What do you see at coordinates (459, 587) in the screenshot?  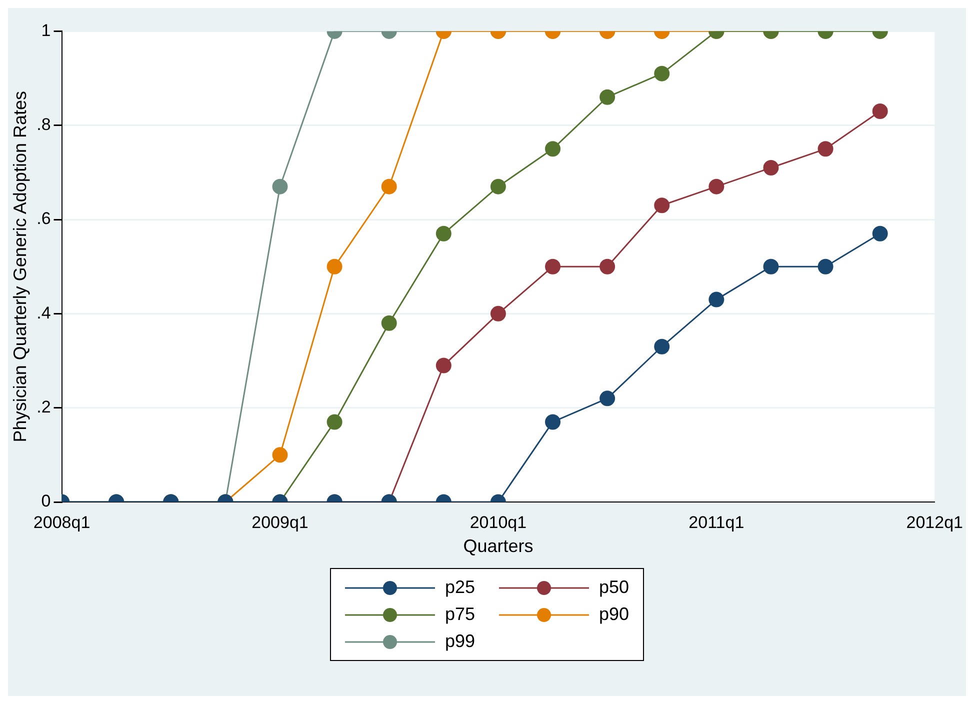 I see `legend-label: p25` at bounding box center [459, 587].